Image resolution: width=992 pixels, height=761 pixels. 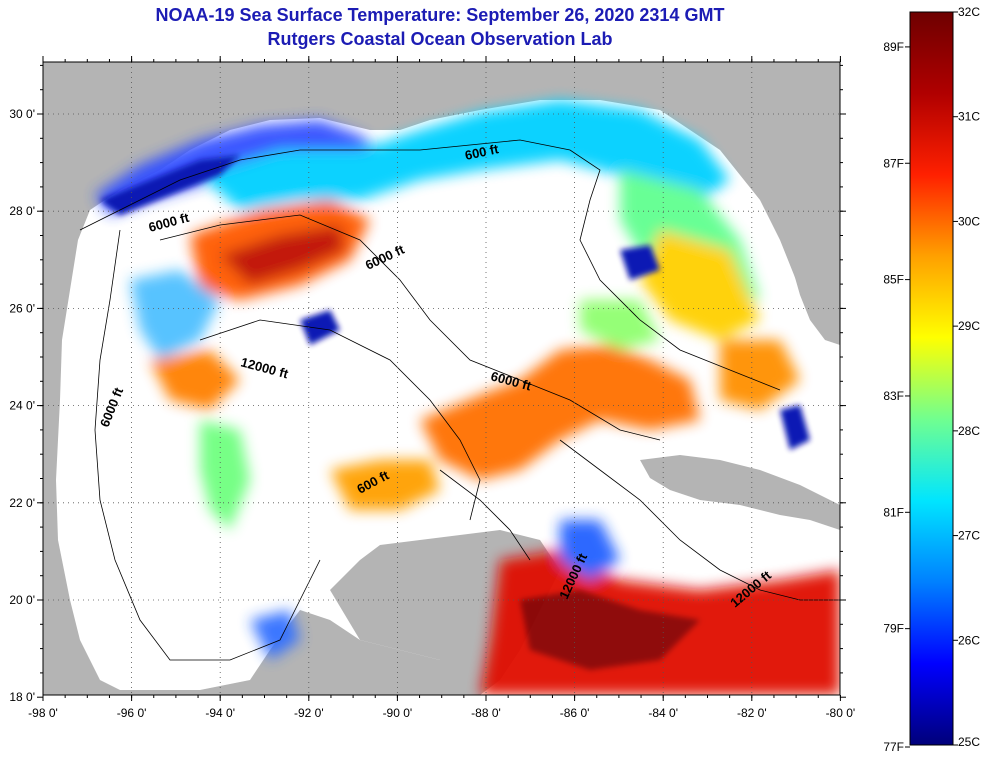 I want to click on lon-label: -98 0', so click(x=43, y=713).